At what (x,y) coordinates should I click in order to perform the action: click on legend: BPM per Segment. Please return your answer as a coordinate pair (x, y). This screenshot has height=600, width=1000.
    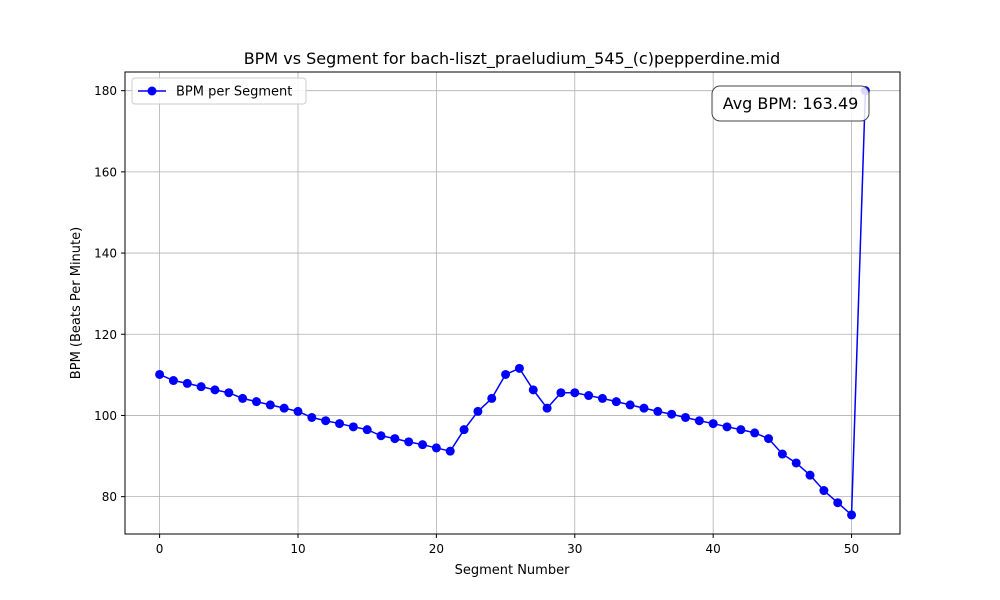
    Looking at the image, I should click on (219, 91).